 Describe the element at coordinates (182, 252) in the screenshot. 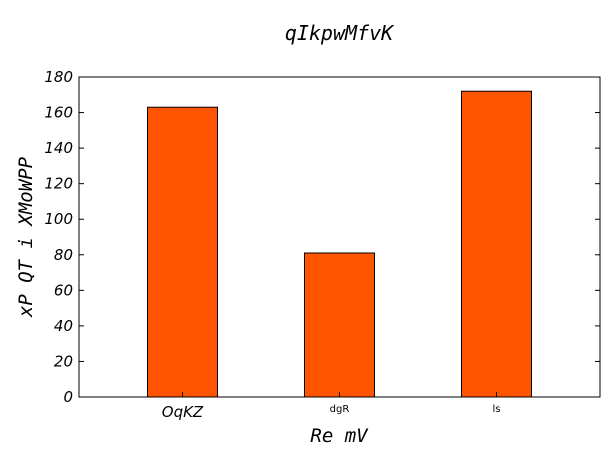

I see `bar-OqKZ` at that location.